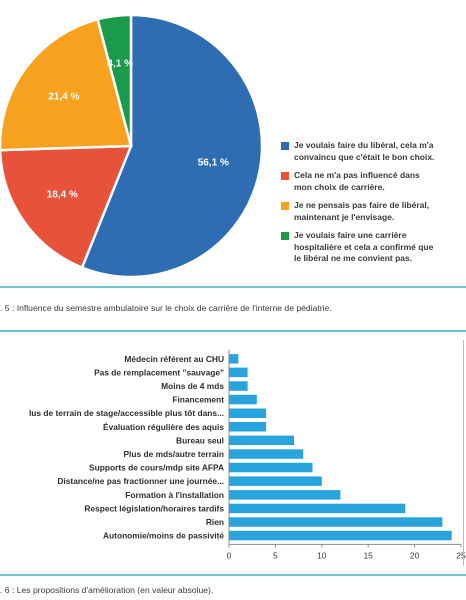 This screenshot has height=600, width=466. I want to click on legend-label-line: le libéral ne me convient pas., so click(353, 258).